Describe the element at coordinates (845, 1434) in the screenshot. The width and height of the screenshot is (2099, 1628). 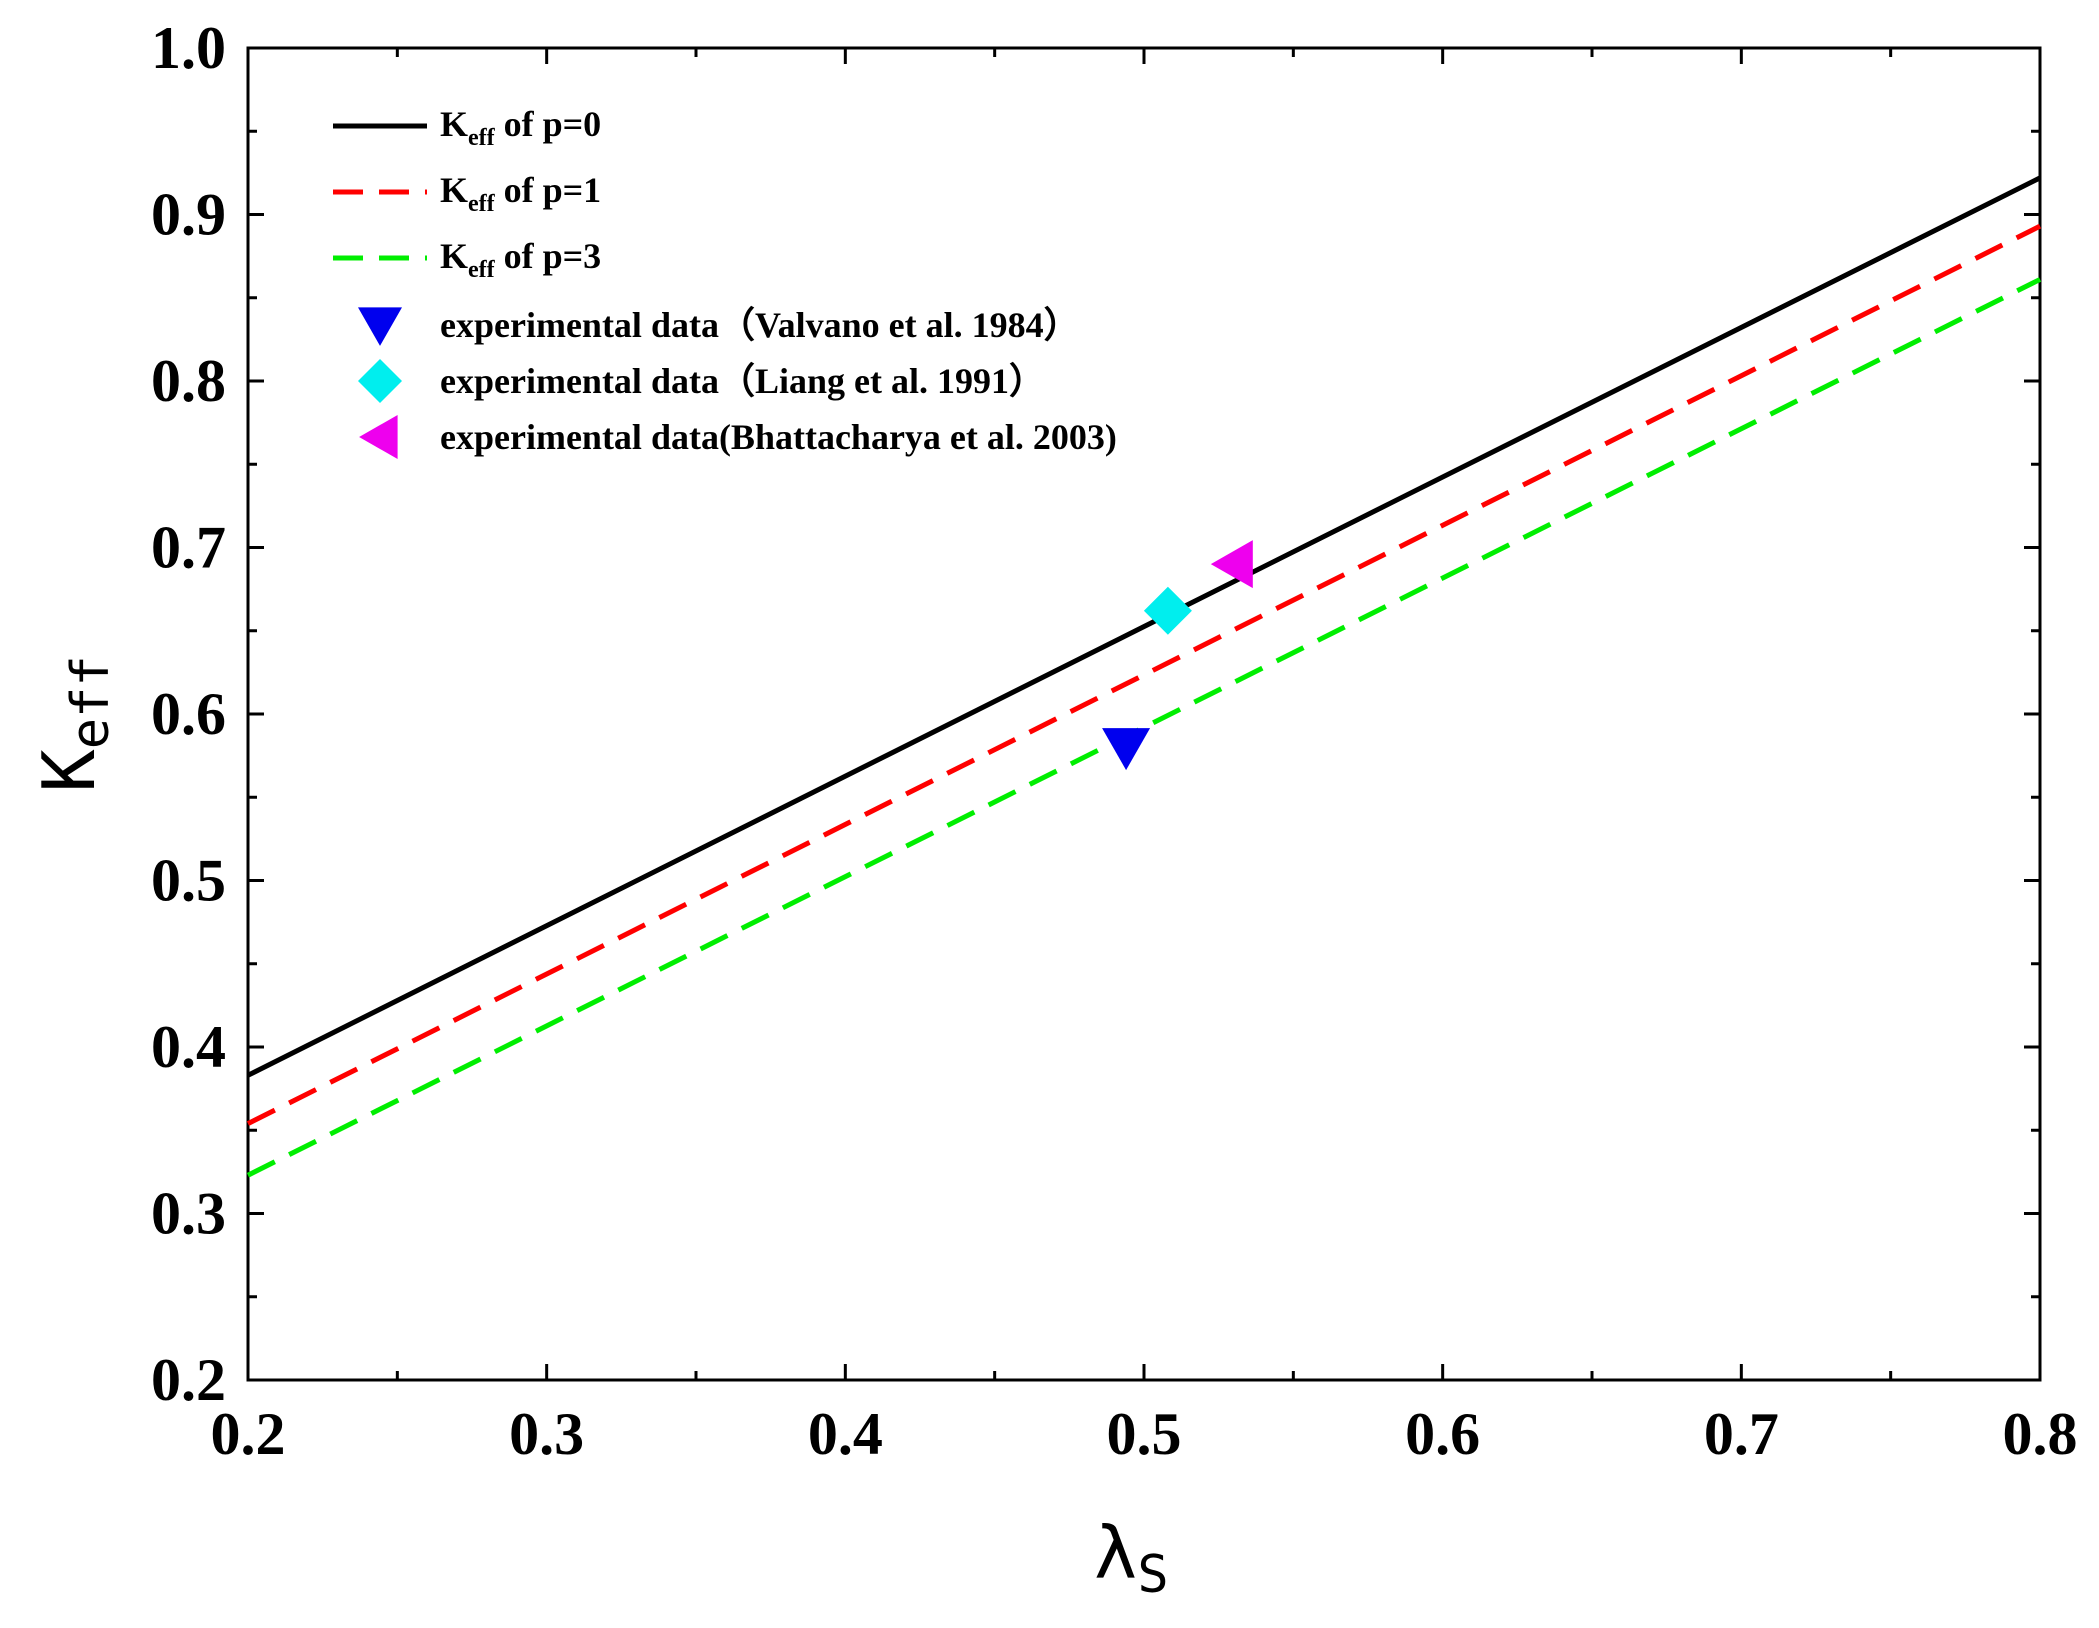
I see `x-tick-label: 0.4` at that location.